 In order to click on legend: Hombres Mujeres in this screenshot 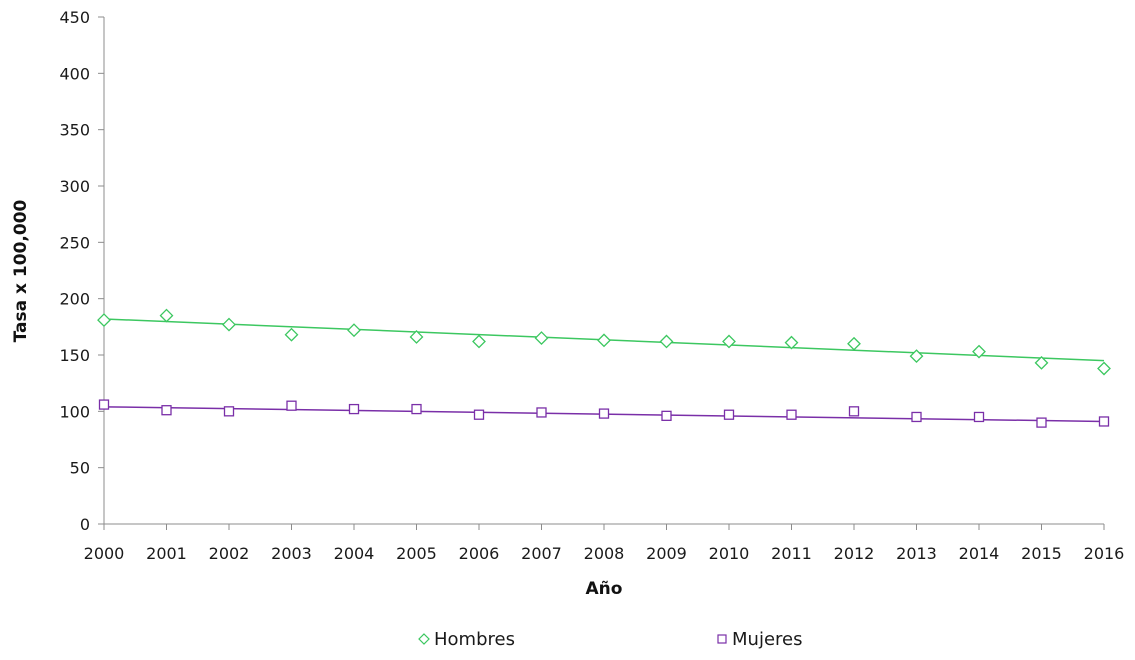, I will do `click(610, 639)`.